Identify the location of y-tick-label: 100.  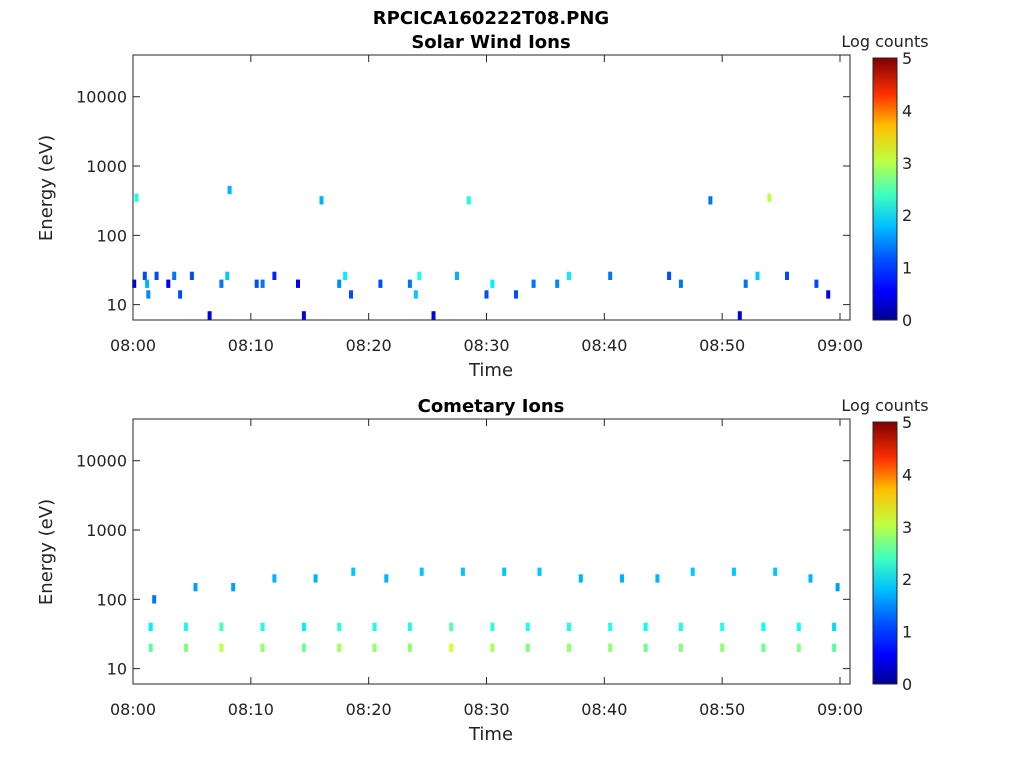
(111, 599).